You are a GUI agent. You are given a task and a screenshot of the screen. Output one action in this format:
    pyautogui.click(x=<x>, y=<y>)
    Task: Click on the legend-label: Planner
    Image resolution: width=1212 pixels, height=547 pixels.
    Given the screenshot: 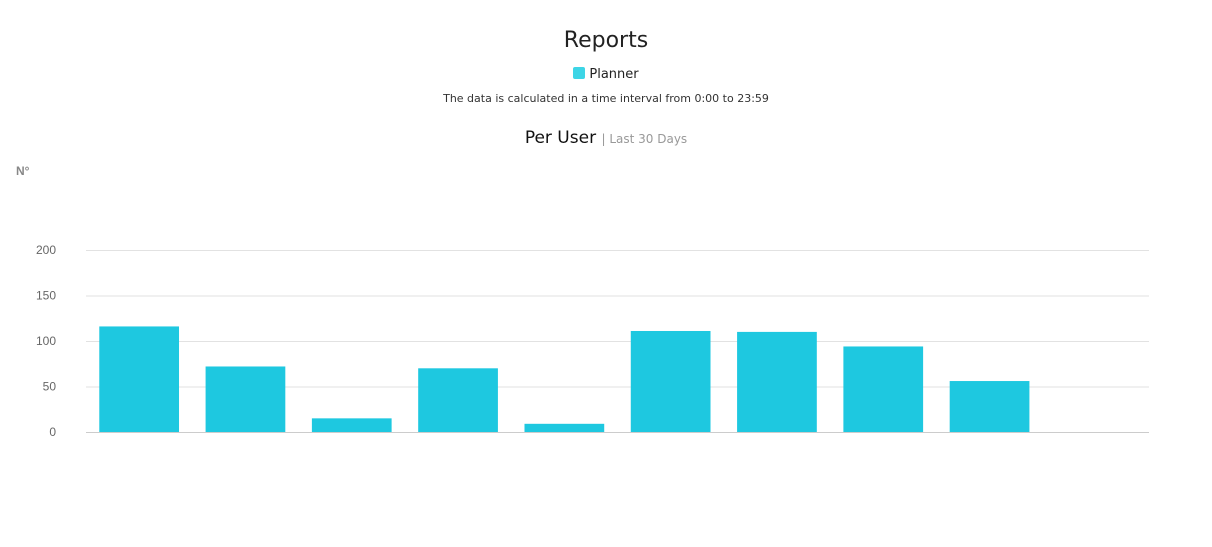 What is the action you would take?
    pyautogui.click(x=614, y=74)
    